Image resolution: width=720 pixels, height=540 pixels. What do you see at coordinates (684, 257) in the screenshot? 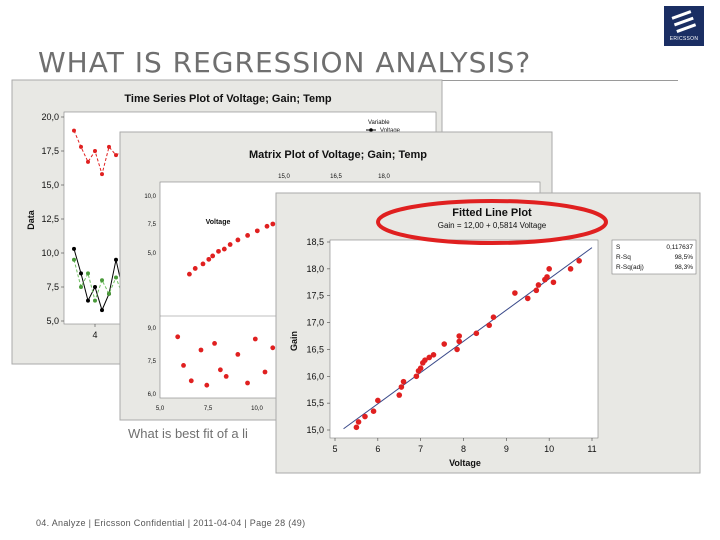
I see `stats-value: 98,5%` at bounding box center [684, 257].